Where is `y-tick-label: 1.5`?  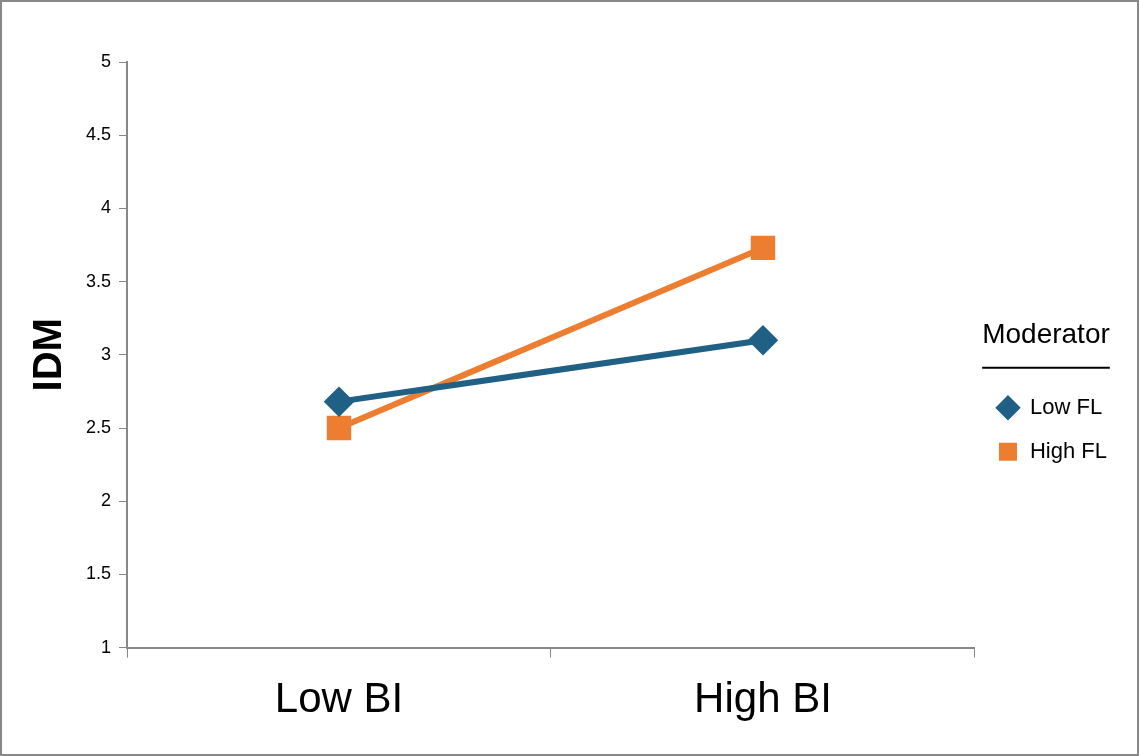 y-tick-label: 1.5 is located at coordinates (98, 573).